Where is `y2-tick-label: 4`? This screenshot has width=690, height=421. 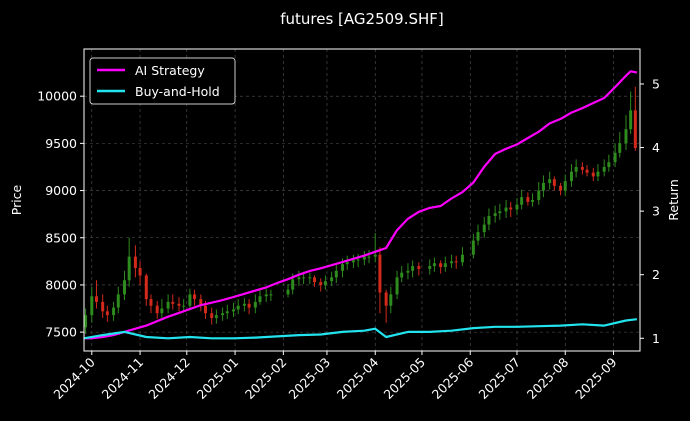 y2-tick-label: 4 is located at coordinates (656, 147).